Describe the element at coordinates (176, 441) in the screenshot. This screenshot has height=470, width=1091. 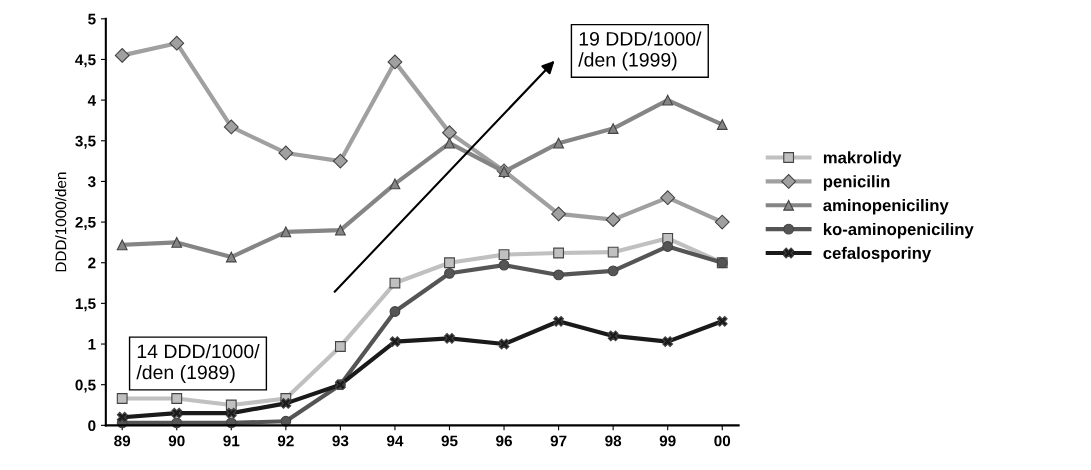
I see `x-tick-label: 90` at that location.